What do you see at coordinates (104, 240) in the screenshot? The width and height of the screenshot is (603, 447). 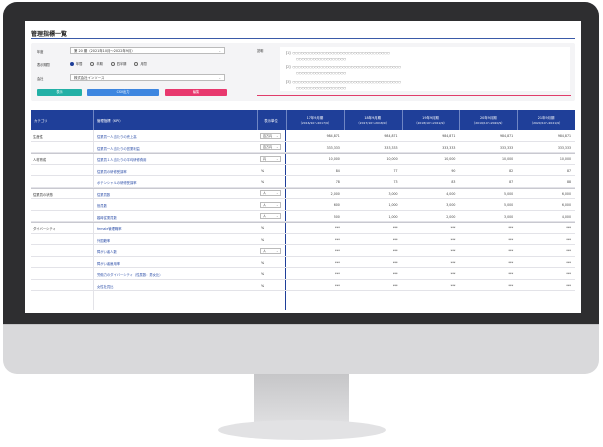 I see `row-kpi-link: 外国籍率` at bounding box center [104, 240].